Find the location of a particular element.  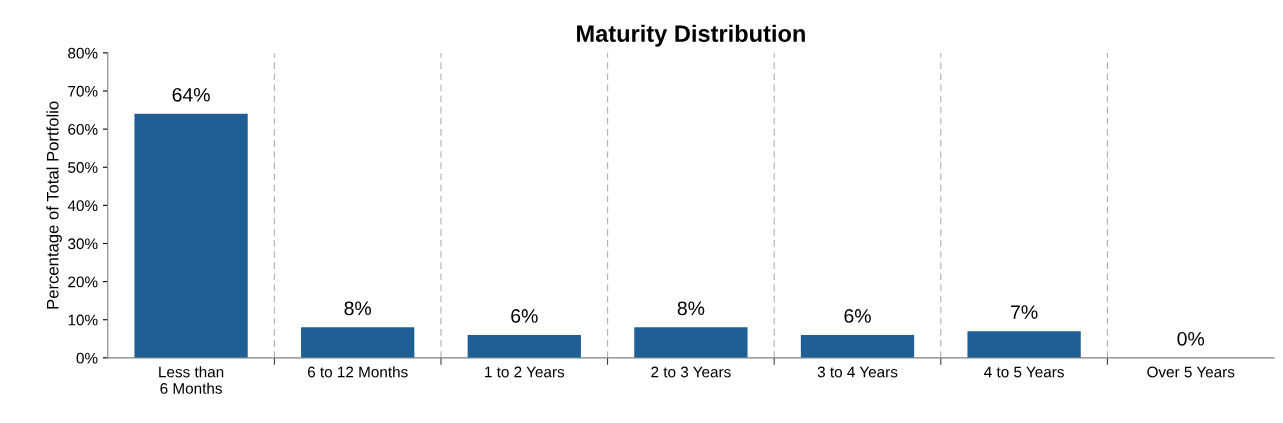

x-tick-label: 2 to 3 Years is located at coordinates (691, 372).